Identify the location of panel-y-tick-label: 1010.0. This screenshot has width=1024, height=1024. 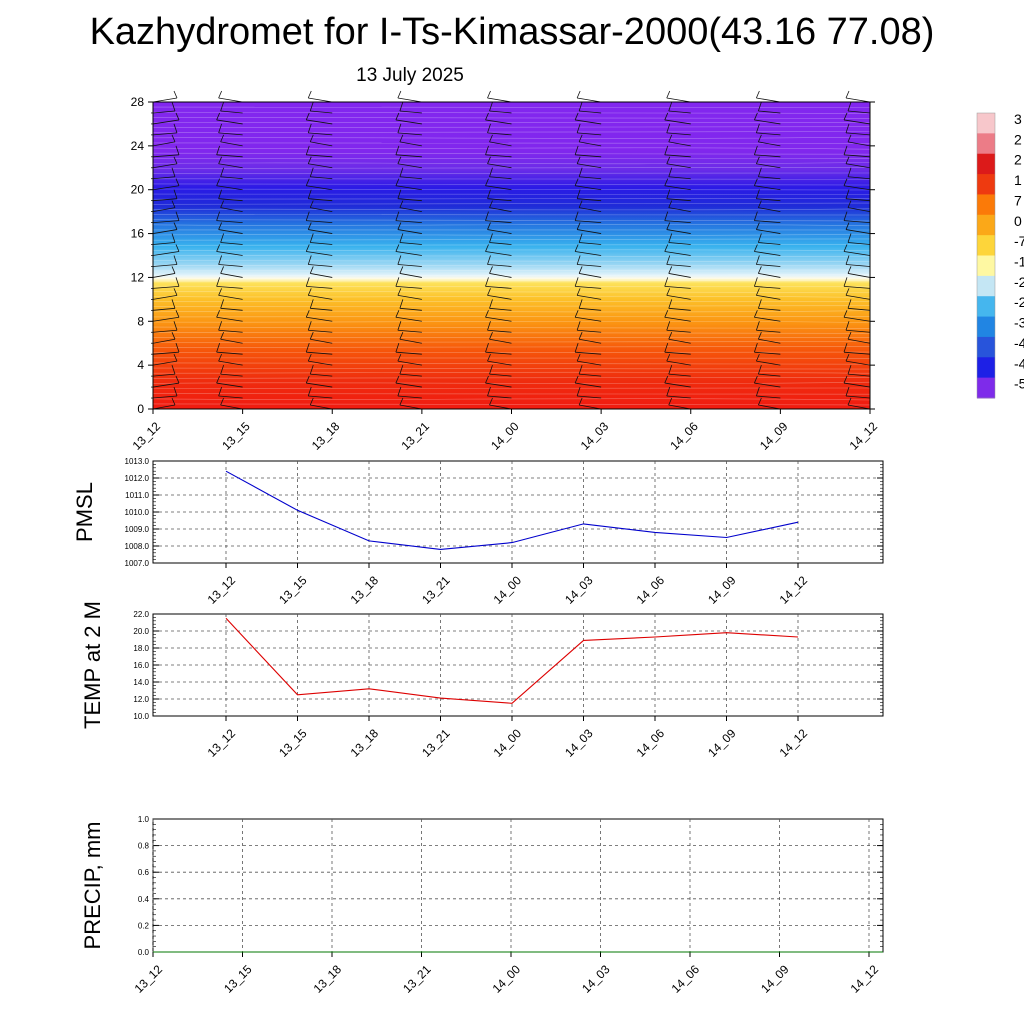
(137, 512).